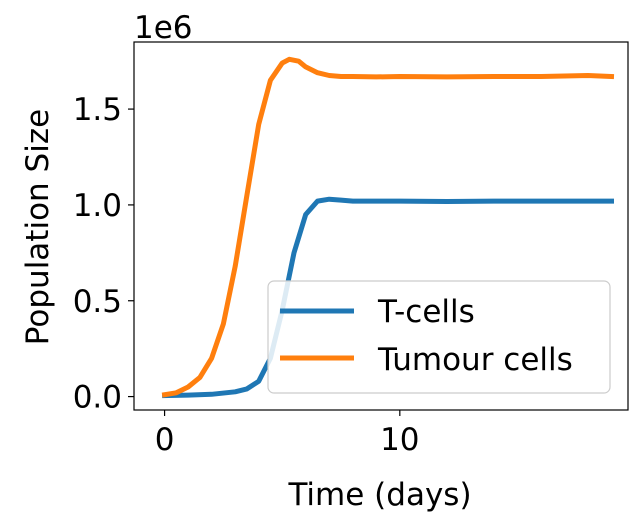 This screenshot has height=522, width=638. I want to click on legend: T-cells Tumour cells, so click(439, 337).